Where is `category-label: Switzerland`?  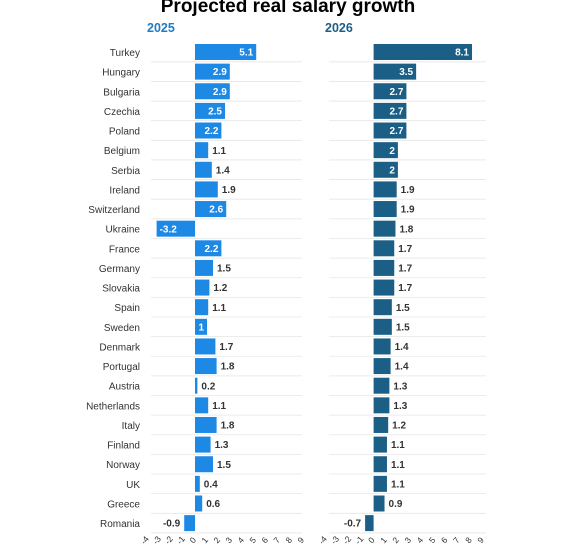 category-label: Switzerland is located at coordinates (114, 210).